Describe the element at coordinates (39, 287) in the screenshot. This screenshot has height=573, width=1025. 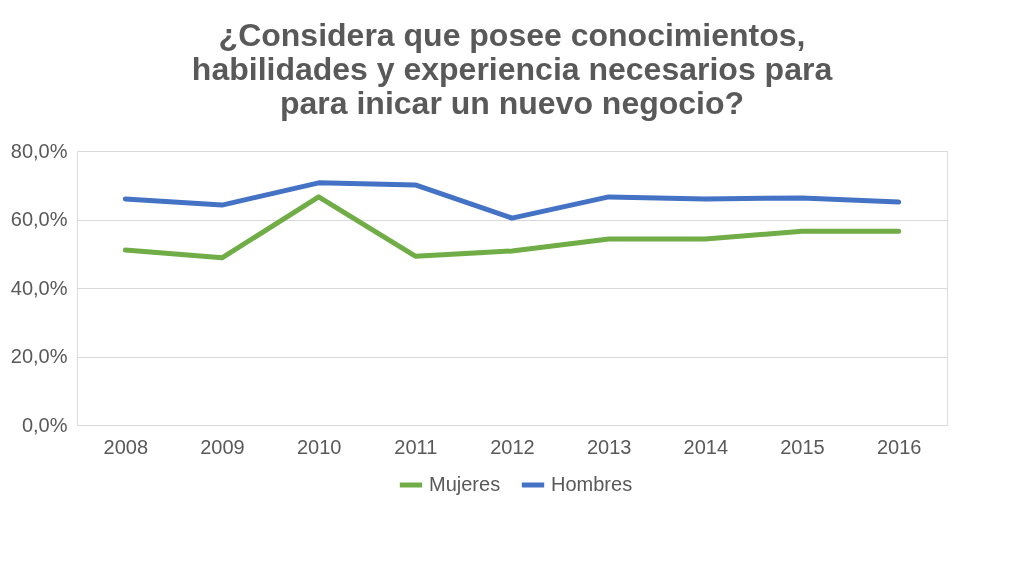
I see `y-tick-label: 40,0%` at that location.